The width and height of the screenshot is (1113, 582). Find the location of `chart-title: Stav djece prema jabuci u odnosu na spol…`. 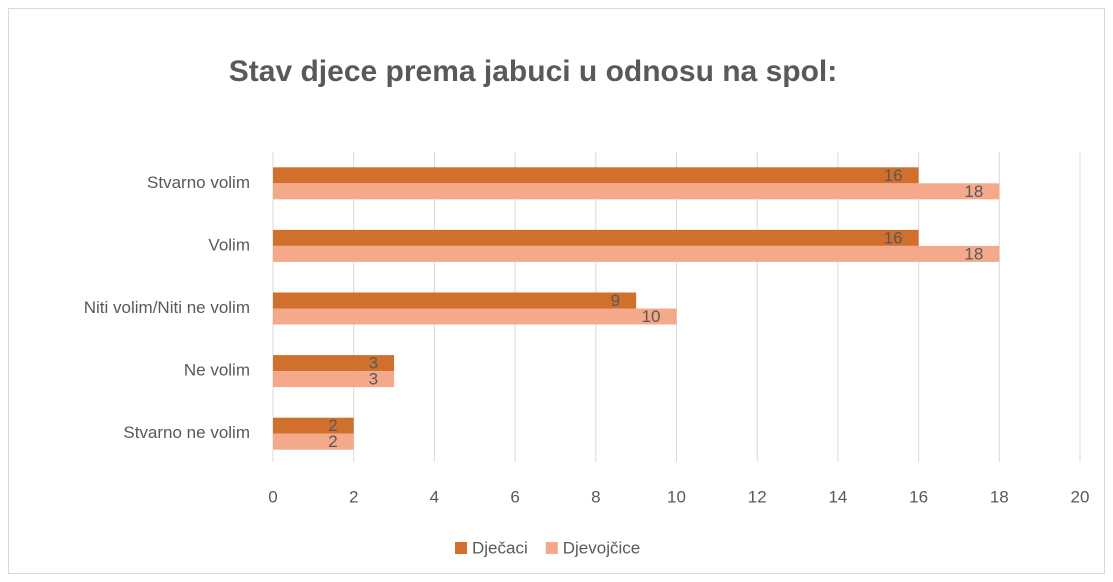

chart-title: Stav djece prema jabuci u odnosu na spol… is located at coordinates (533, 71).